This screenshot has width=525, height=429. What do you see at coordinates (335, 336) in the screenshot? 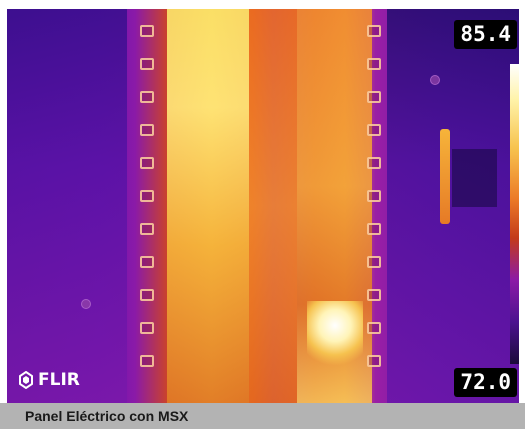
I see `hotspot` at bounding box center [335, 336].